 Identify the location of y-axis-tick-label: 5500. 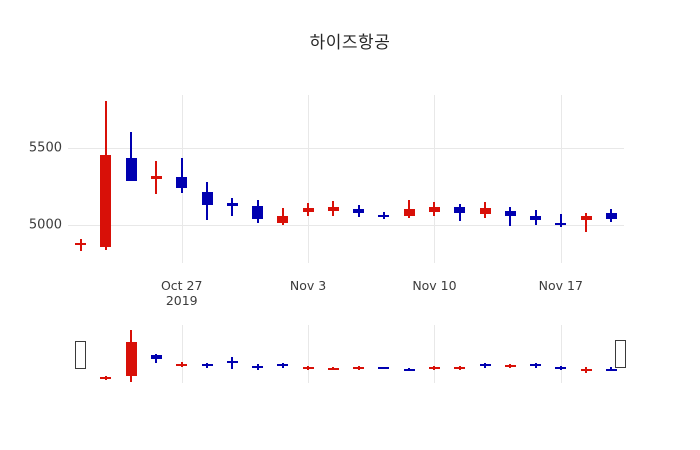
(45, 148).